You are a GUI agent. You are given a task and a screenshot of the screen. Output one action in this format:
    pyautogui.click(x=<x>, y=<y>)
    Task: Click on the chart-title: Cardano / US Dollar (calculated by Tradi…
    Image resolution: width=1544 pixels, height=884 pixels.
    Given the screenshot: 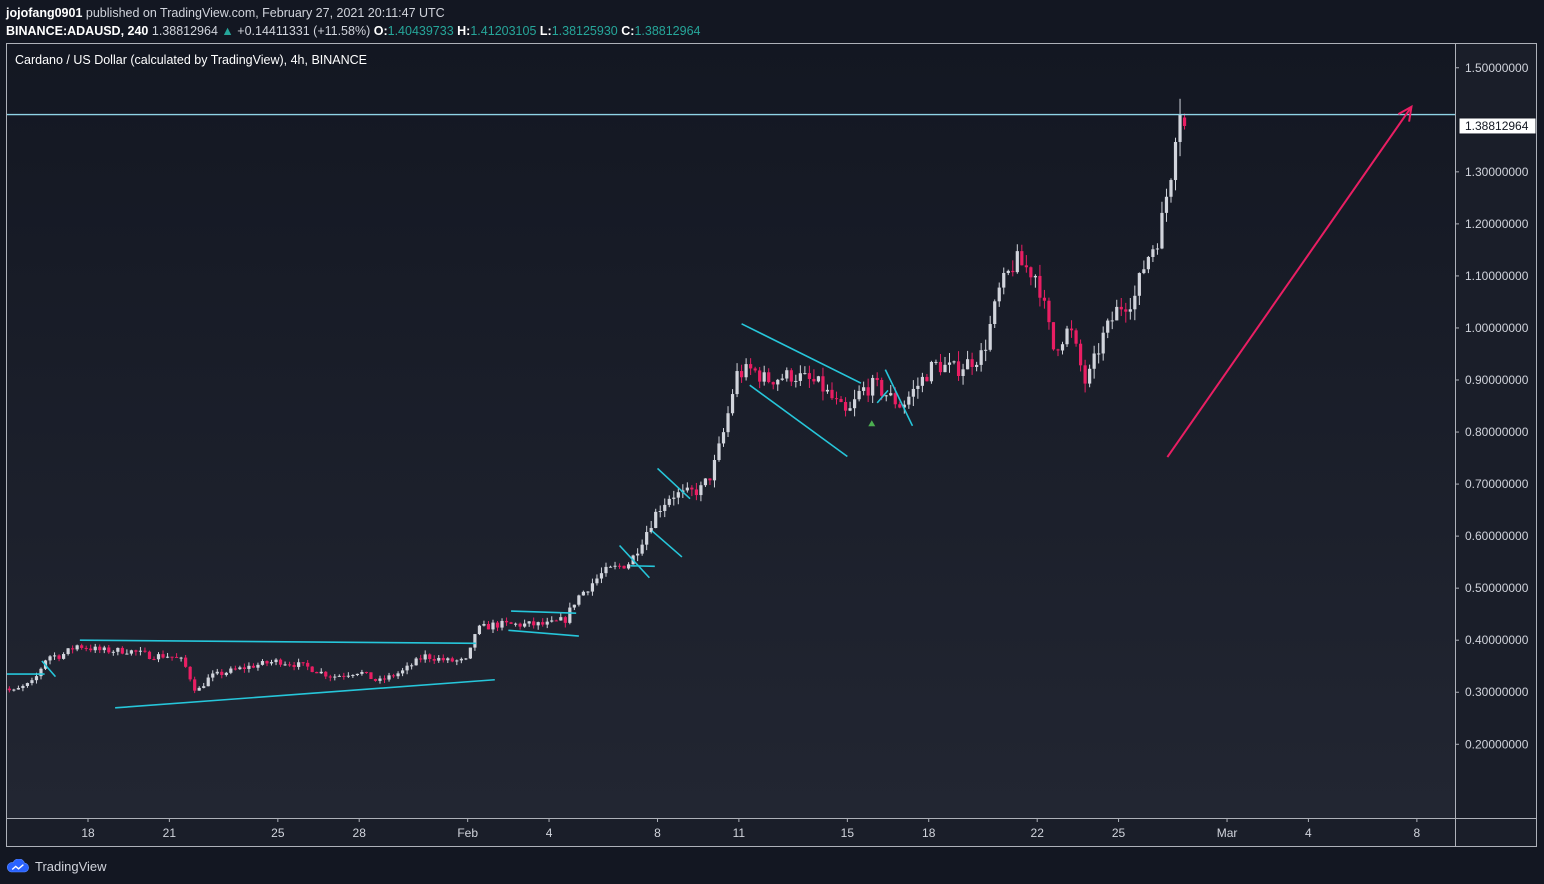 What is the action you would take?
    pyautogui.click(x=191, y=60)
    